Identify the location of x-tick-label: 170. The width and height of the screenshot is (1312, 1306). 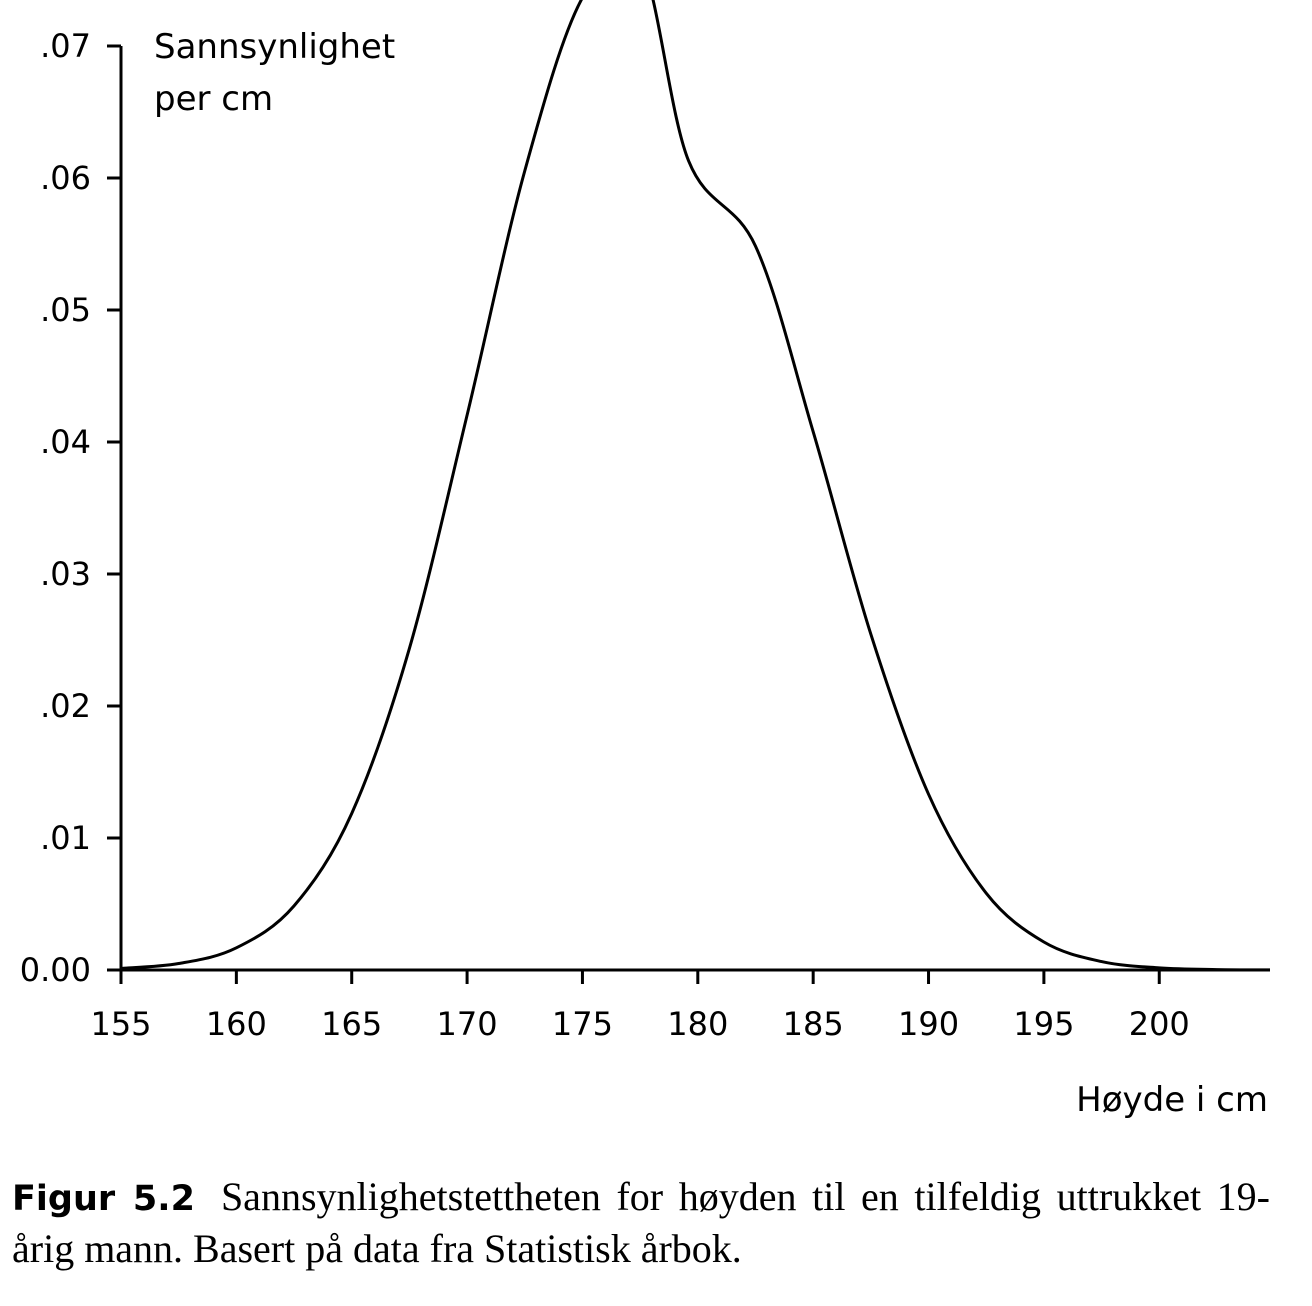
(467, 1024).